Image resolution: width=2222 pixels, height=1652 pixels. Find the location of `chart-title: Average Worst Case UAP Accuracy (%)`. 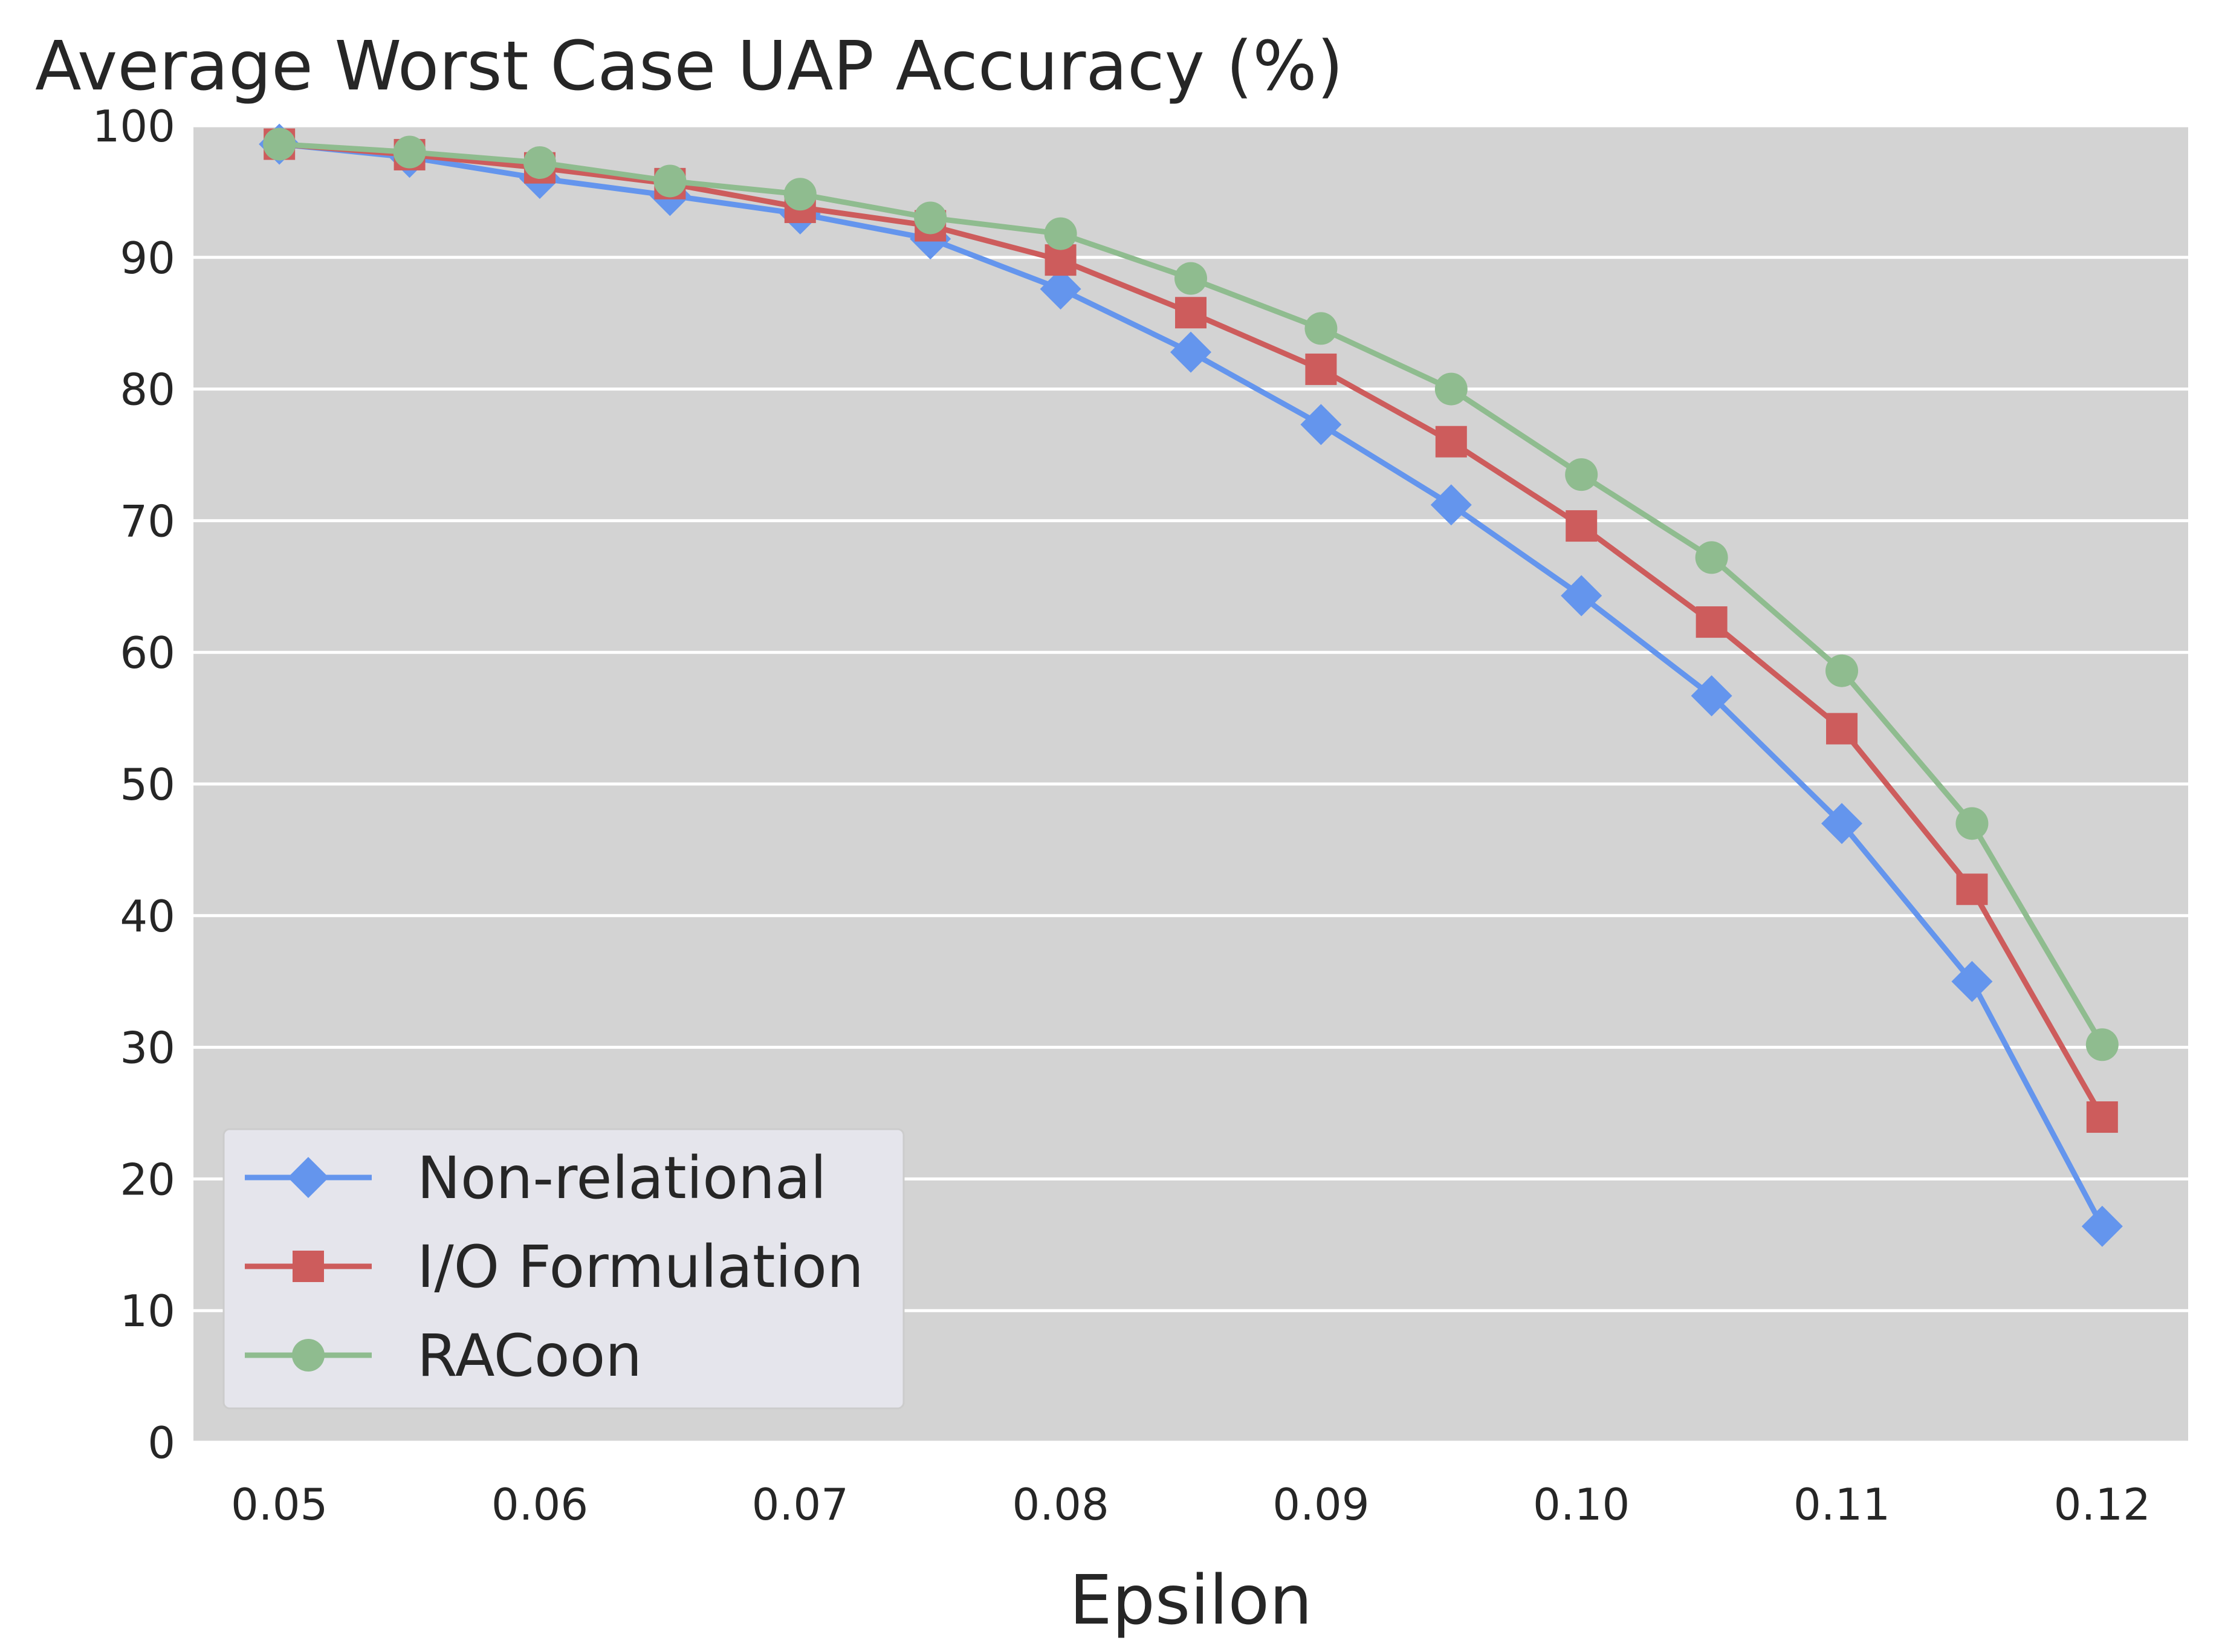

chart-title: Average Worst Case UAP Accuracy (%) is located at coordinates (689, 66).